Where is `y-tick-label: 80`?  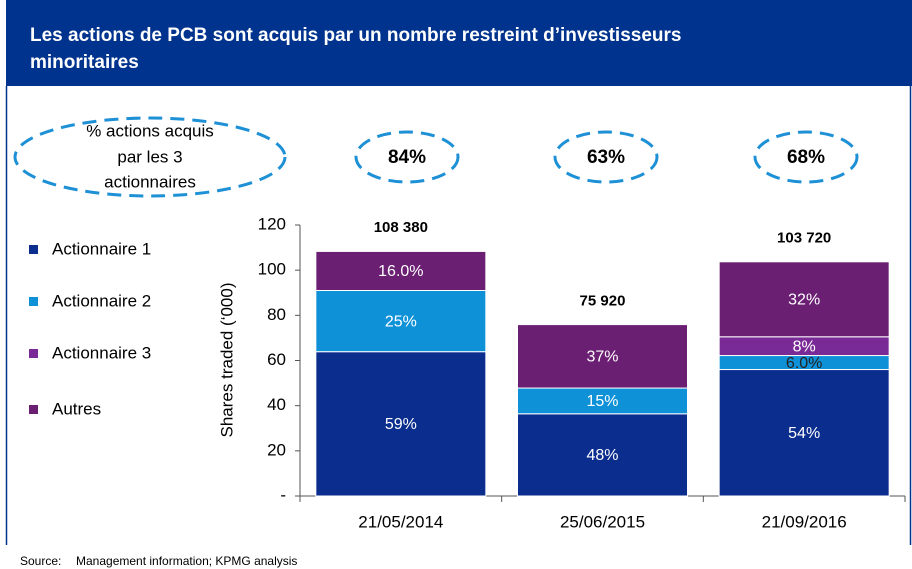
y-tick-label: 80 is located at coordinates (276, 314).